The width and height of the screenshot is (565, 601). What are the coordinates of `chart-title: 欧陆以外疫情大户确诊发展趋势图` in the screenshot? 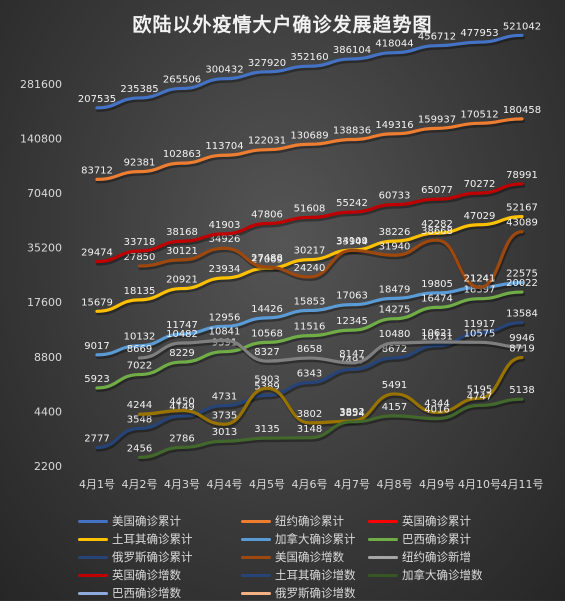 It's located at (282, 25).